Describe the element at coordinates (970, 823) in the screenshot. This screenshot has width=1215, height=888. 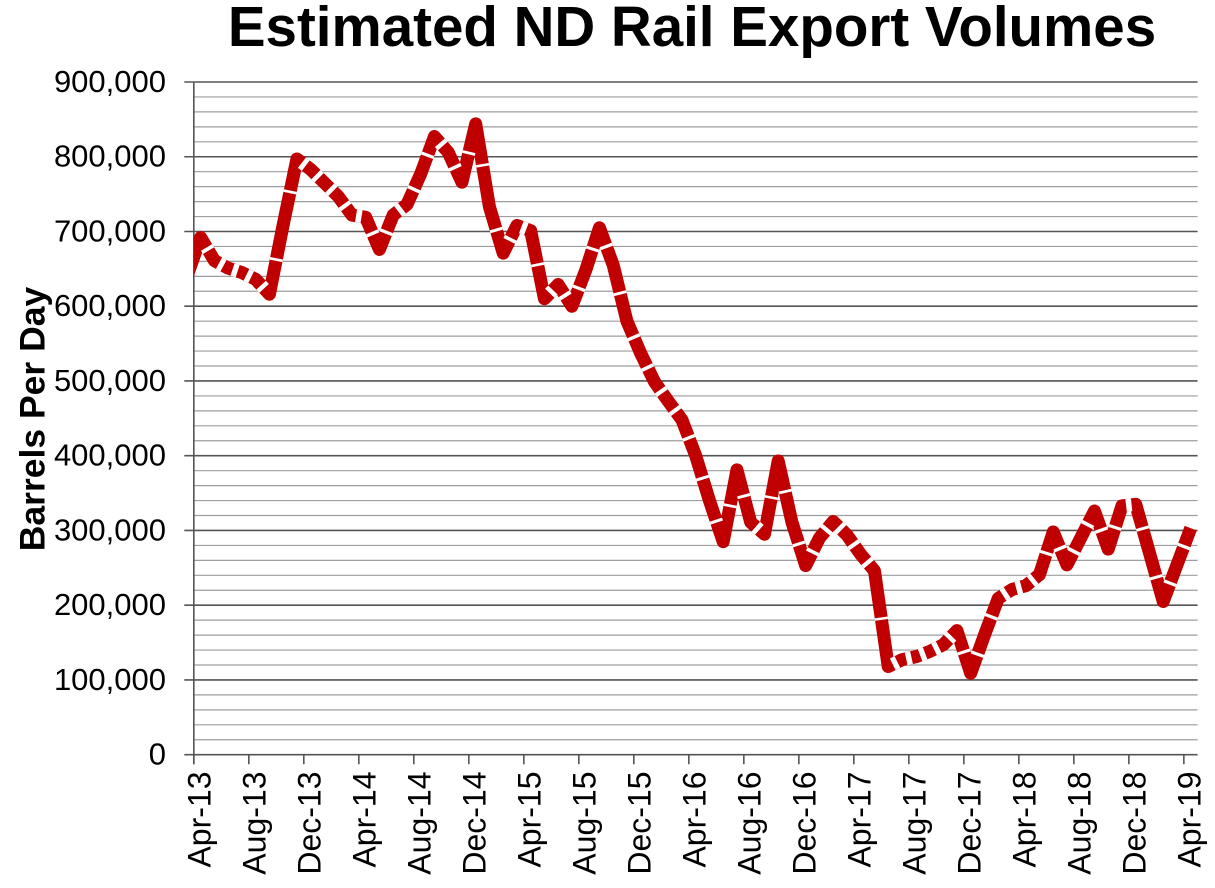
I see `svg-text: Dec-17` at that location.